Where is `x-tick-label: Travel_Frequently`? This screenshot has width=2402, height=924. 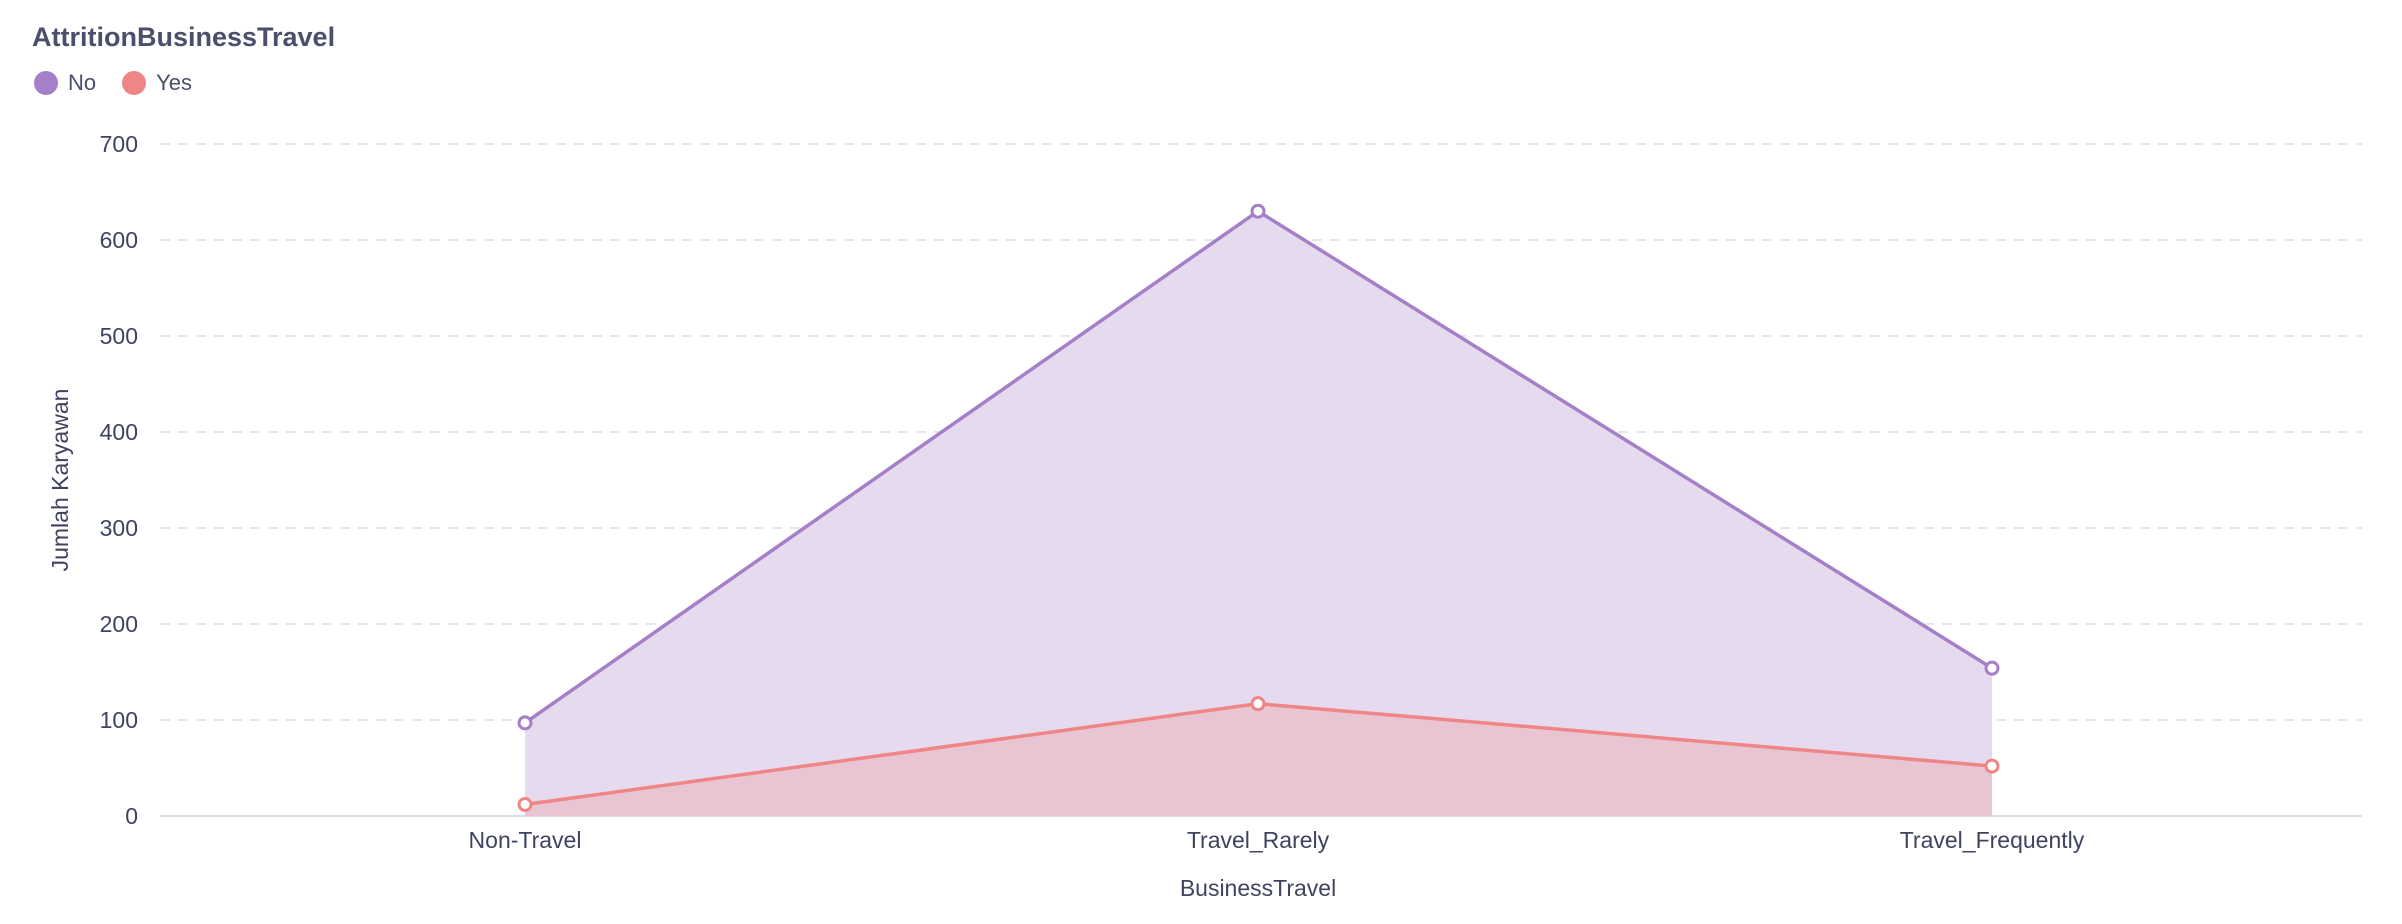 x-tick-label: Travel_Frequently is located at coordinates (1992, 840).